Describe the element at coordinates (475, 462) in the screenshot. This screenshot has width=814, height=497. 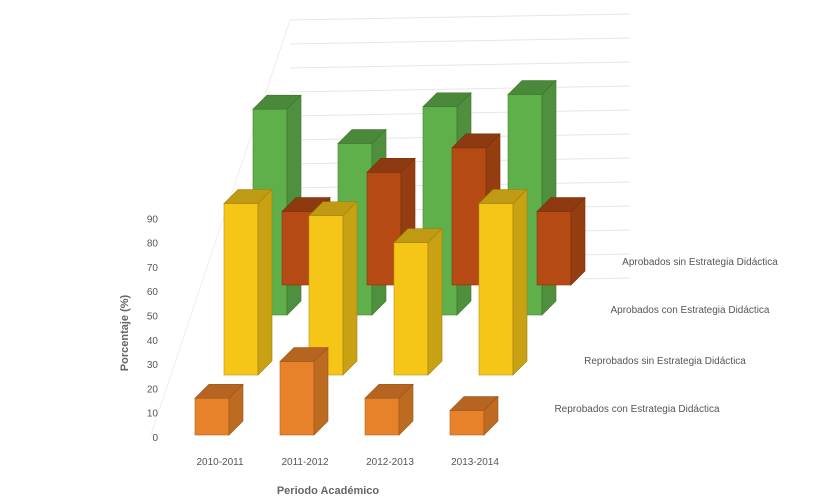
I see `x-tick-label: 2013-2014` at that location.